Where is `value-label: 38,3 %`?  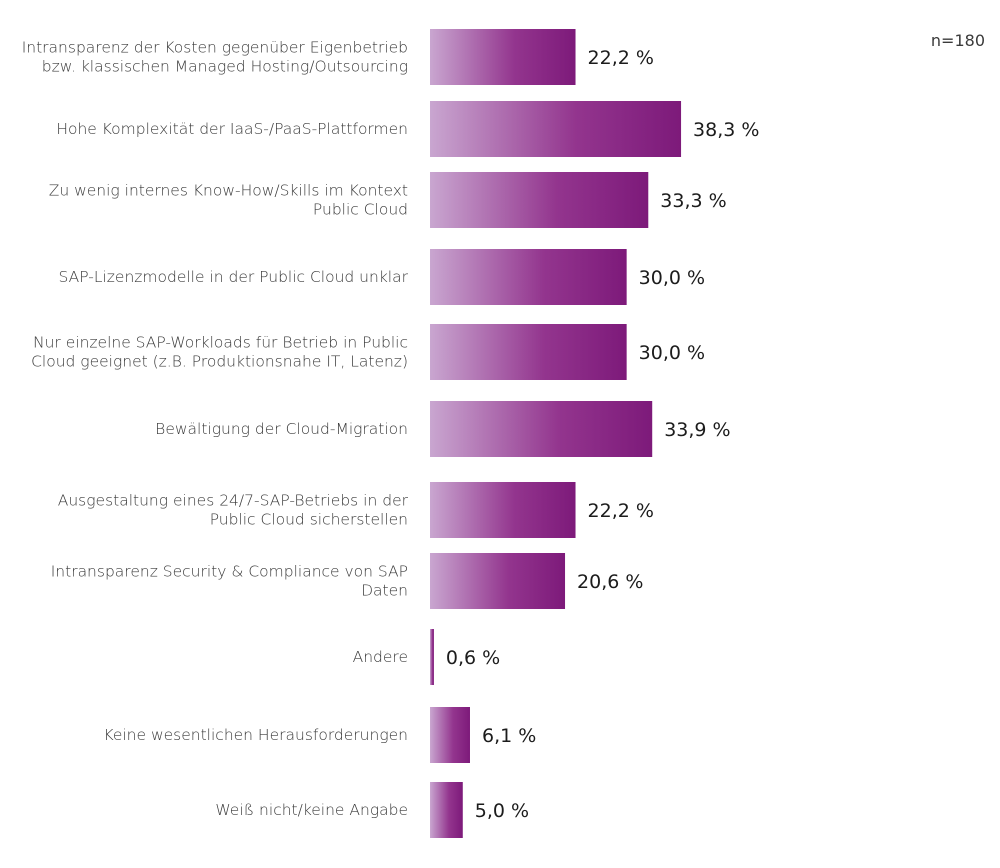 value-label: 38,3 % is located at coordinates (726, 130).